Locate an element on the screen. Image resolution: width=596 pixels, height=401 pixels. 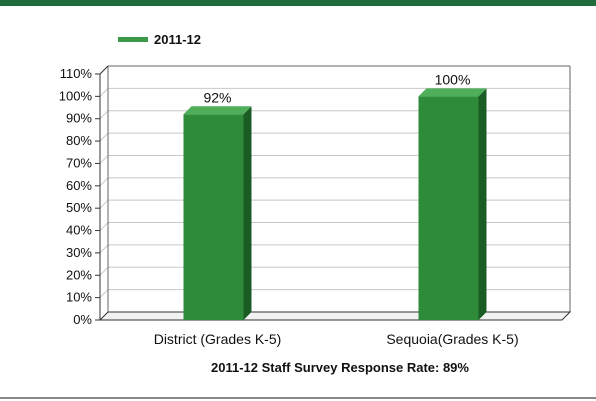
bottom-rule is located at coordinates (298, 398).